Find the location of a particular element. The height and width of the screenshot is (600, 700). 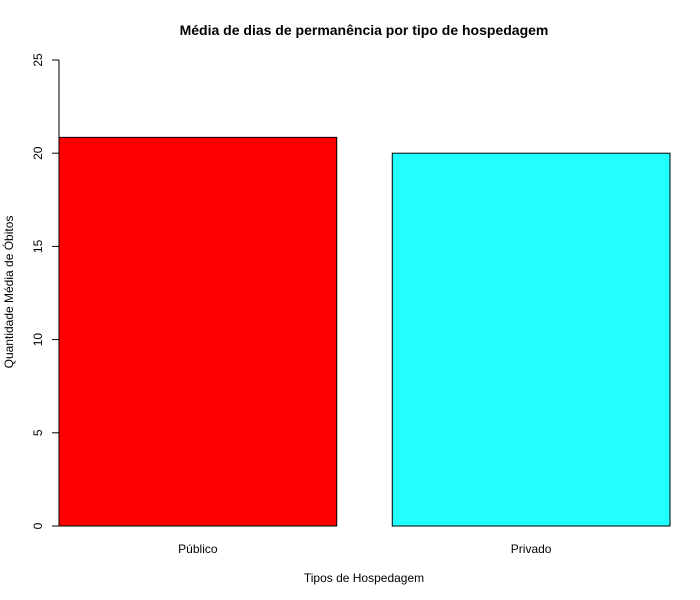

y-tick-label: 20 is located at coordinates (38, 153).